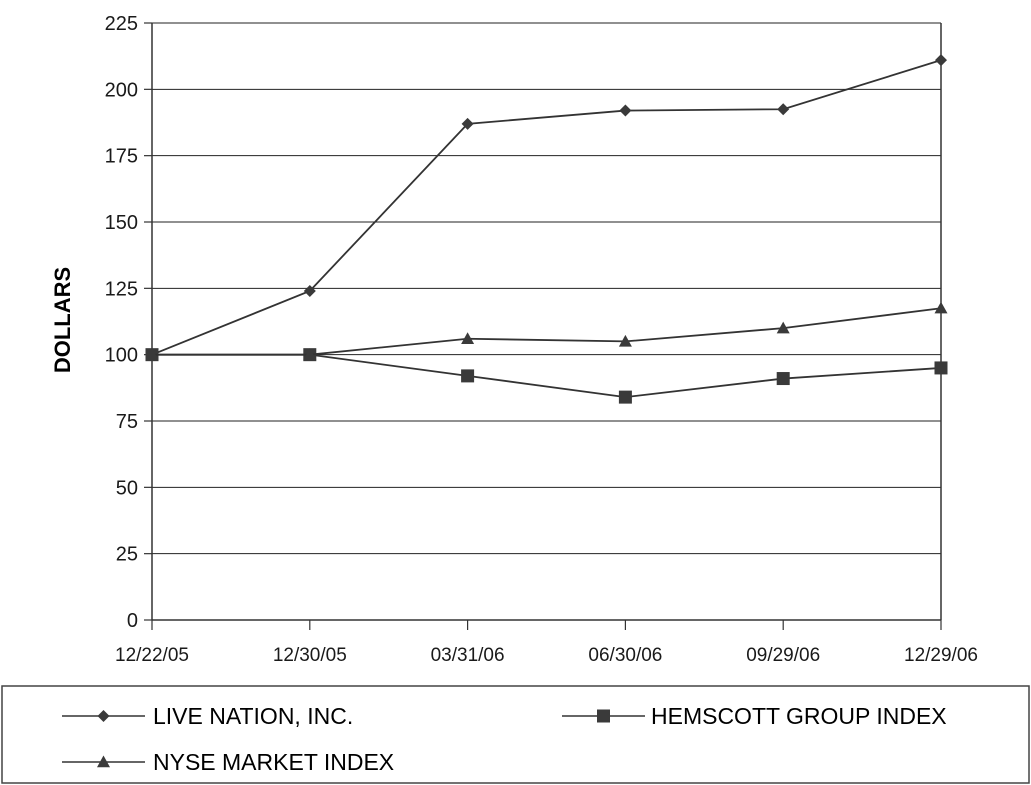  I want to click on series-line-triangle, so click(547, 331).